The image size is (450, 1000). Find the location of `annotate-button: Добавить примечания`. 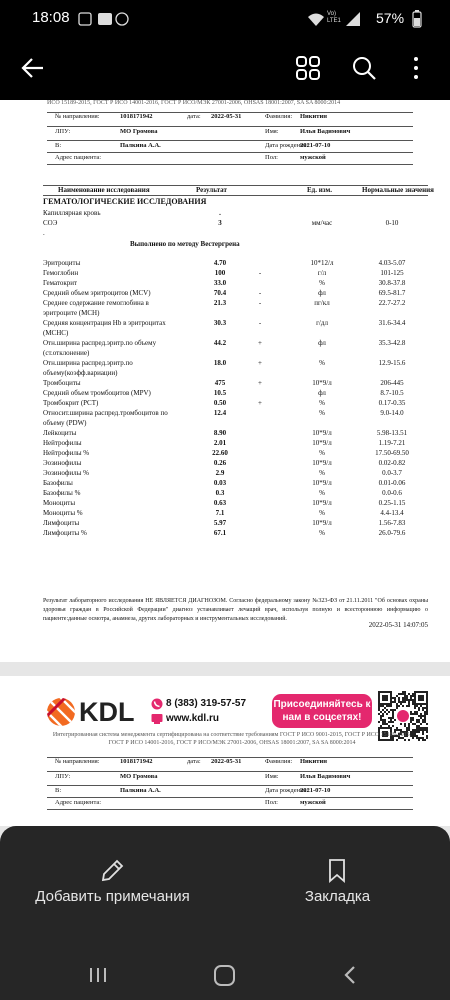

annotate-button: Добавить примечания is located at coordinates (112, 896).